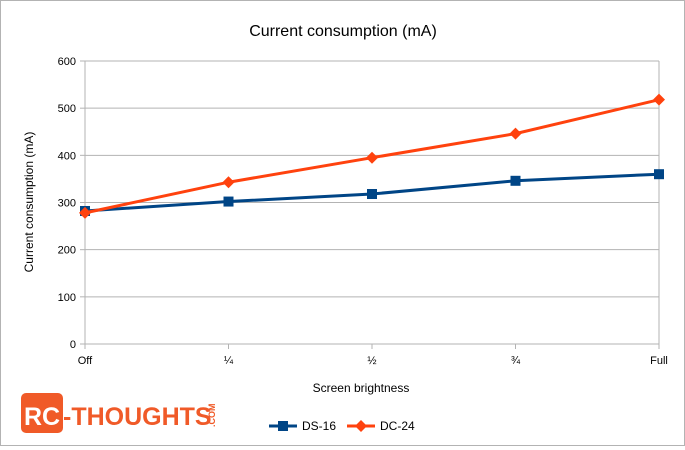  What do you see at coordinates (85, 361) in the screenshot?
I see `x-tick-label: Off` at bounding box center [85, 361].